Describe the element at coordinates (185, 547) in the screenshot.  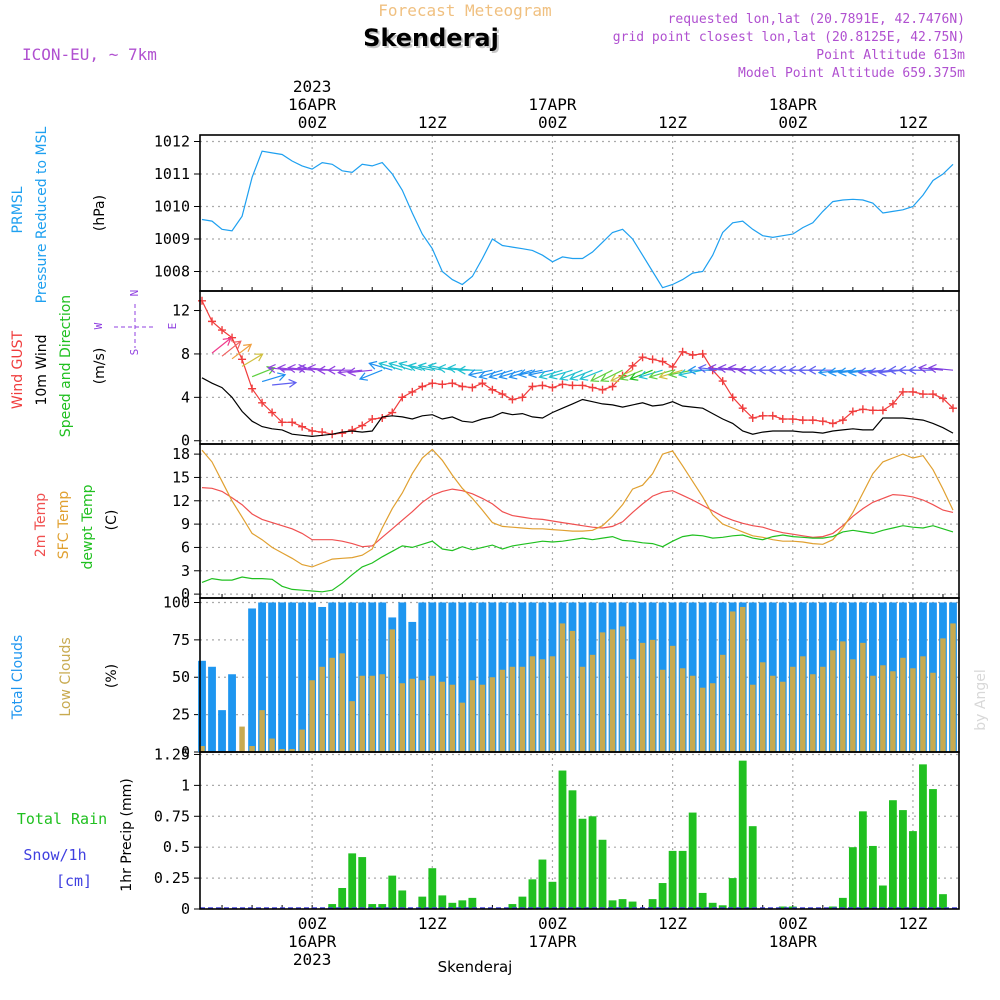
I see `y-tick-label: 6` at that location.